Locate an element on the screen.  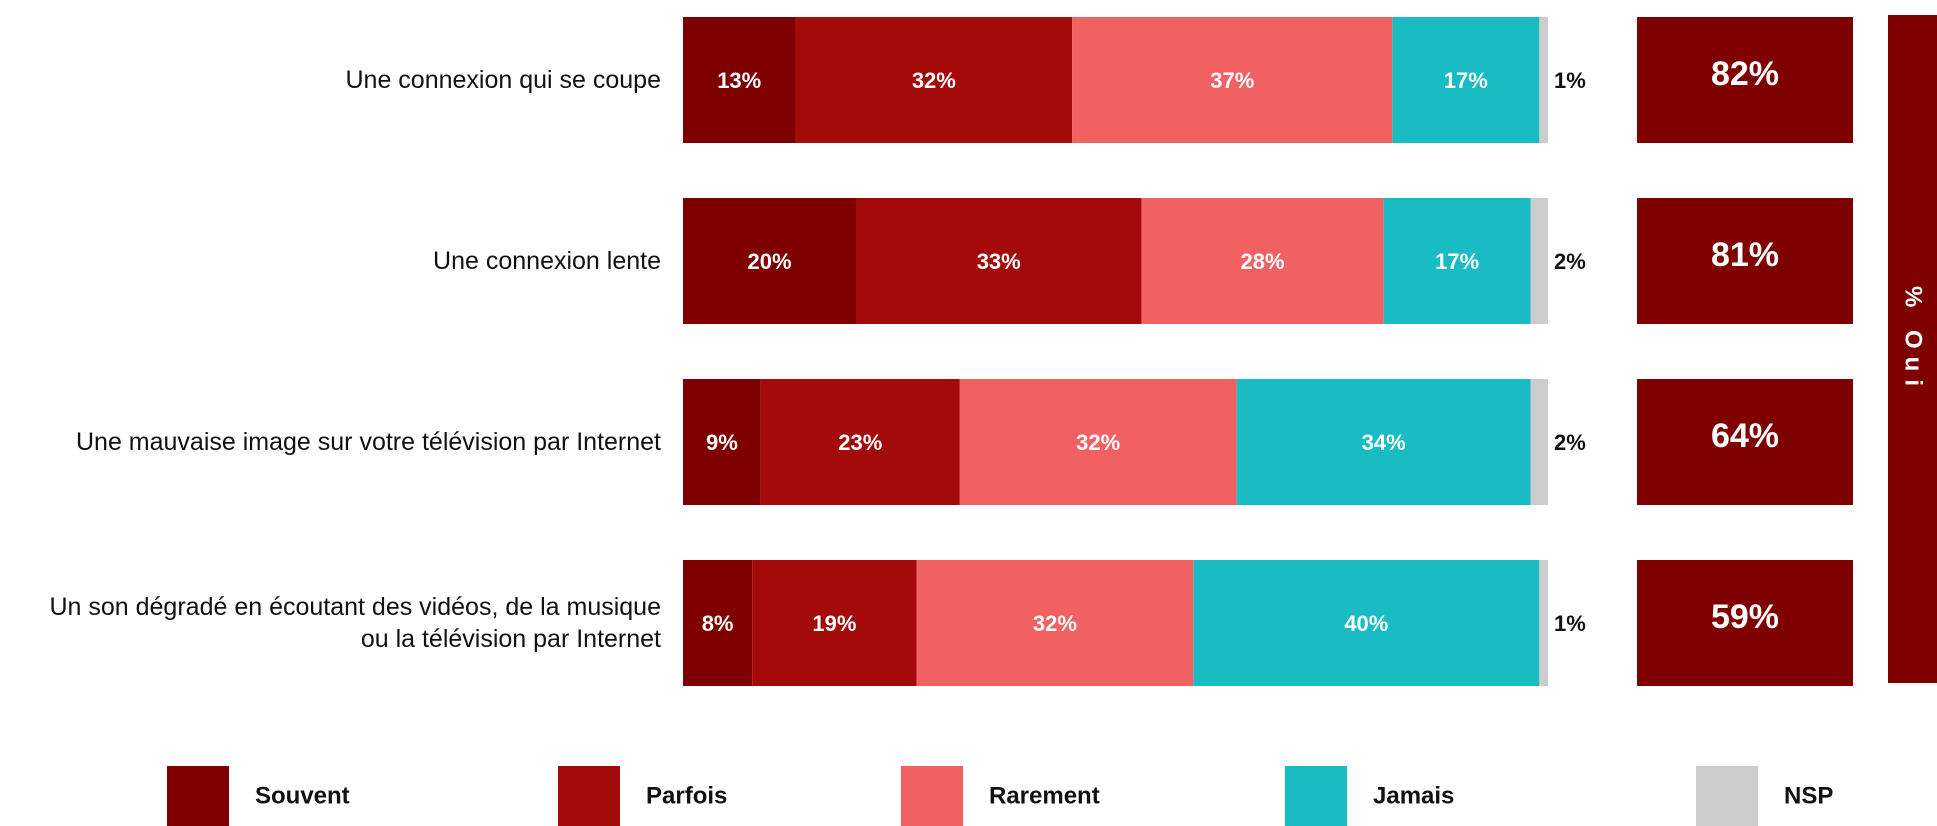
legend-label: Rarement is located at coordinates (1044, 795).